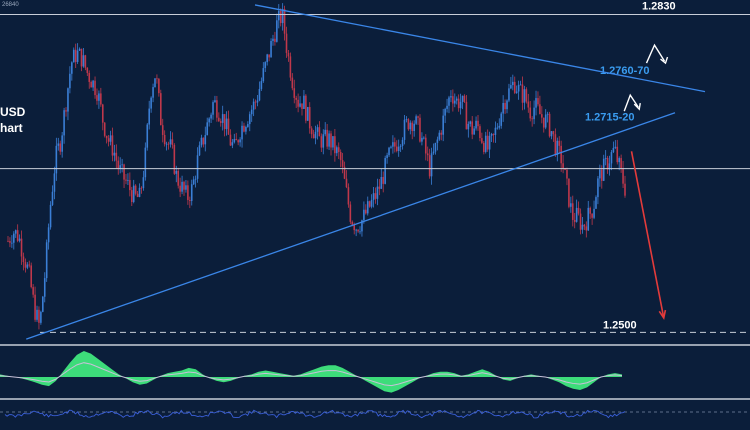 Image resolution: width=750 pixels, height=430 pixels. Describe the element at coordinates (311, 374) in the screenshot. I see `oscillator-signal-line` at that location.